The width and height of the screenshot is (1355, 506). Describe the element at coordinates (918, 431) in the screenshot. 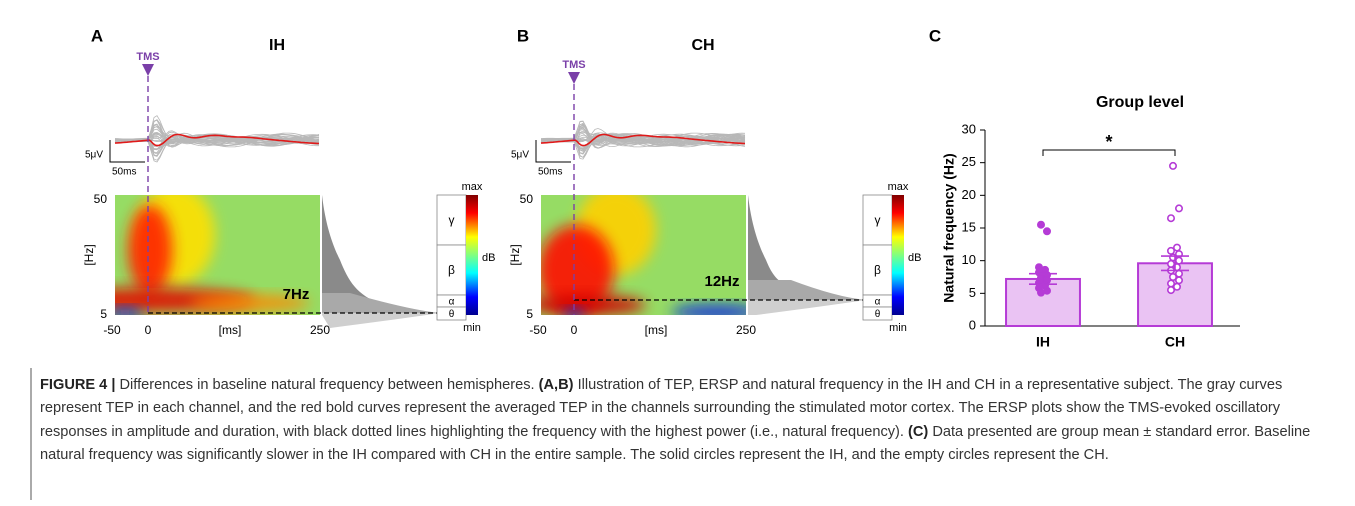

I see `caption-ref: (C)` at that location.